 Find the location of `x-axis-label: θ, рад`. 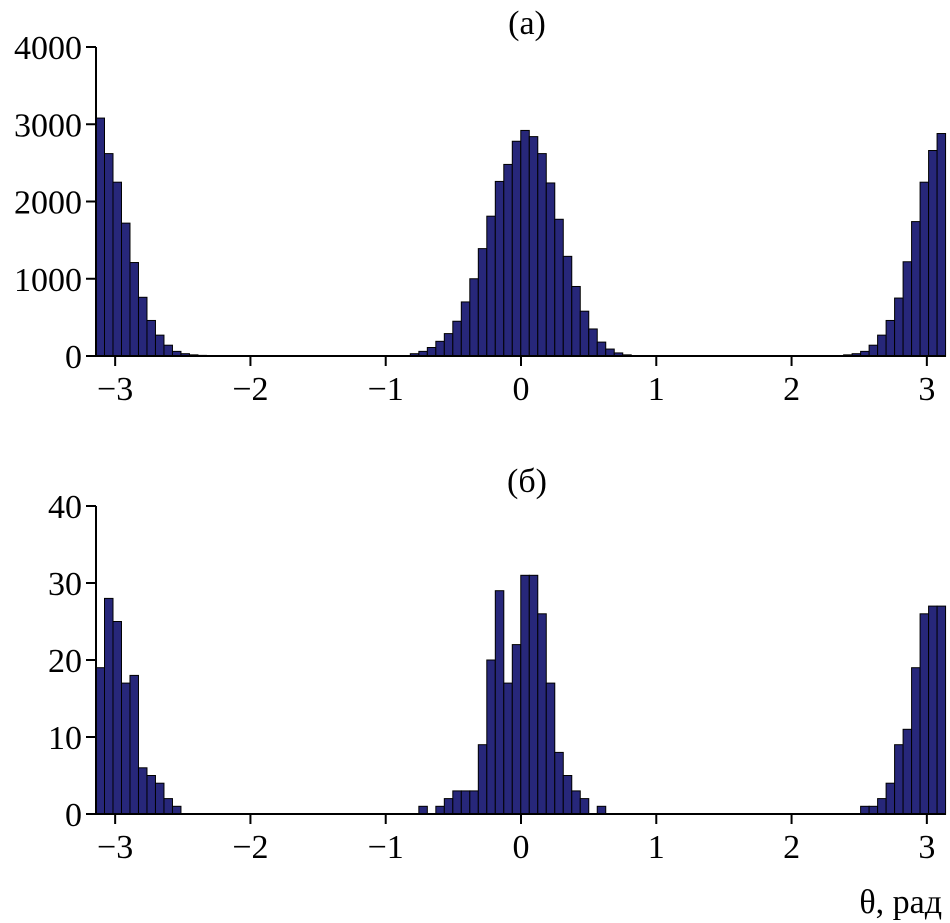

x-axis-label: θ, рад is located at coordinates (900, 902).